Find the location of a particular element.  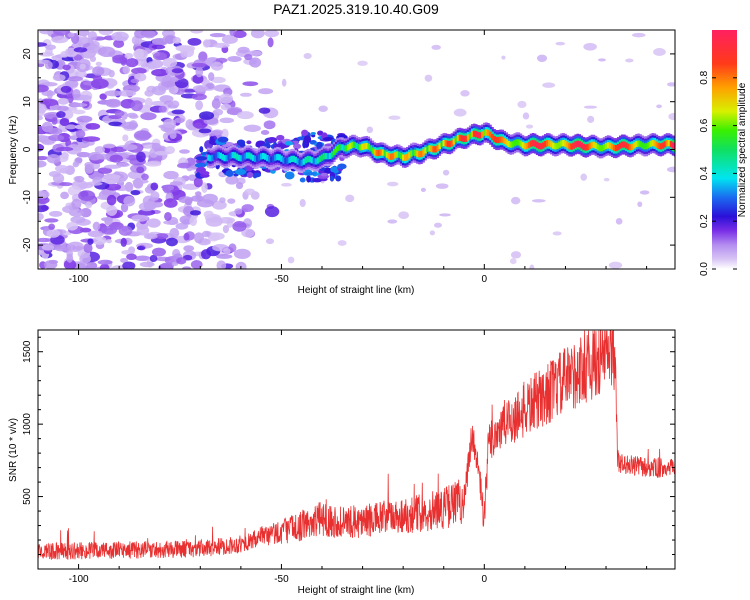

snr-ylabel: SNR (10 * v/v) is located at coordinates (13, 450).